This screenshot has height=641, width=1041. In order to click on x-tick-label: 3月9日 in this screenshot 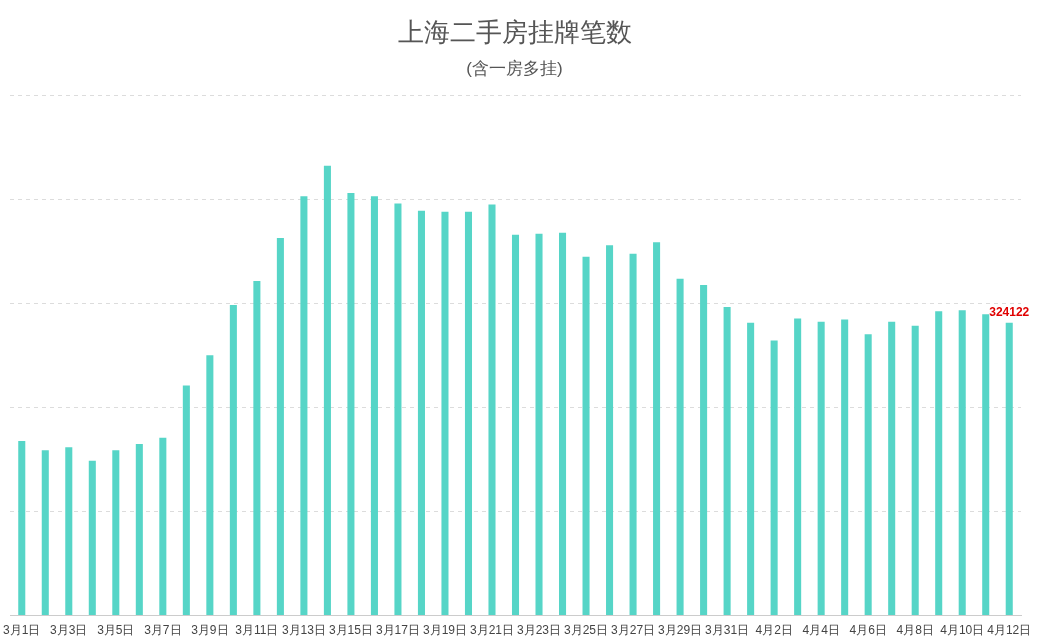, I will do `click(210, 630)`.